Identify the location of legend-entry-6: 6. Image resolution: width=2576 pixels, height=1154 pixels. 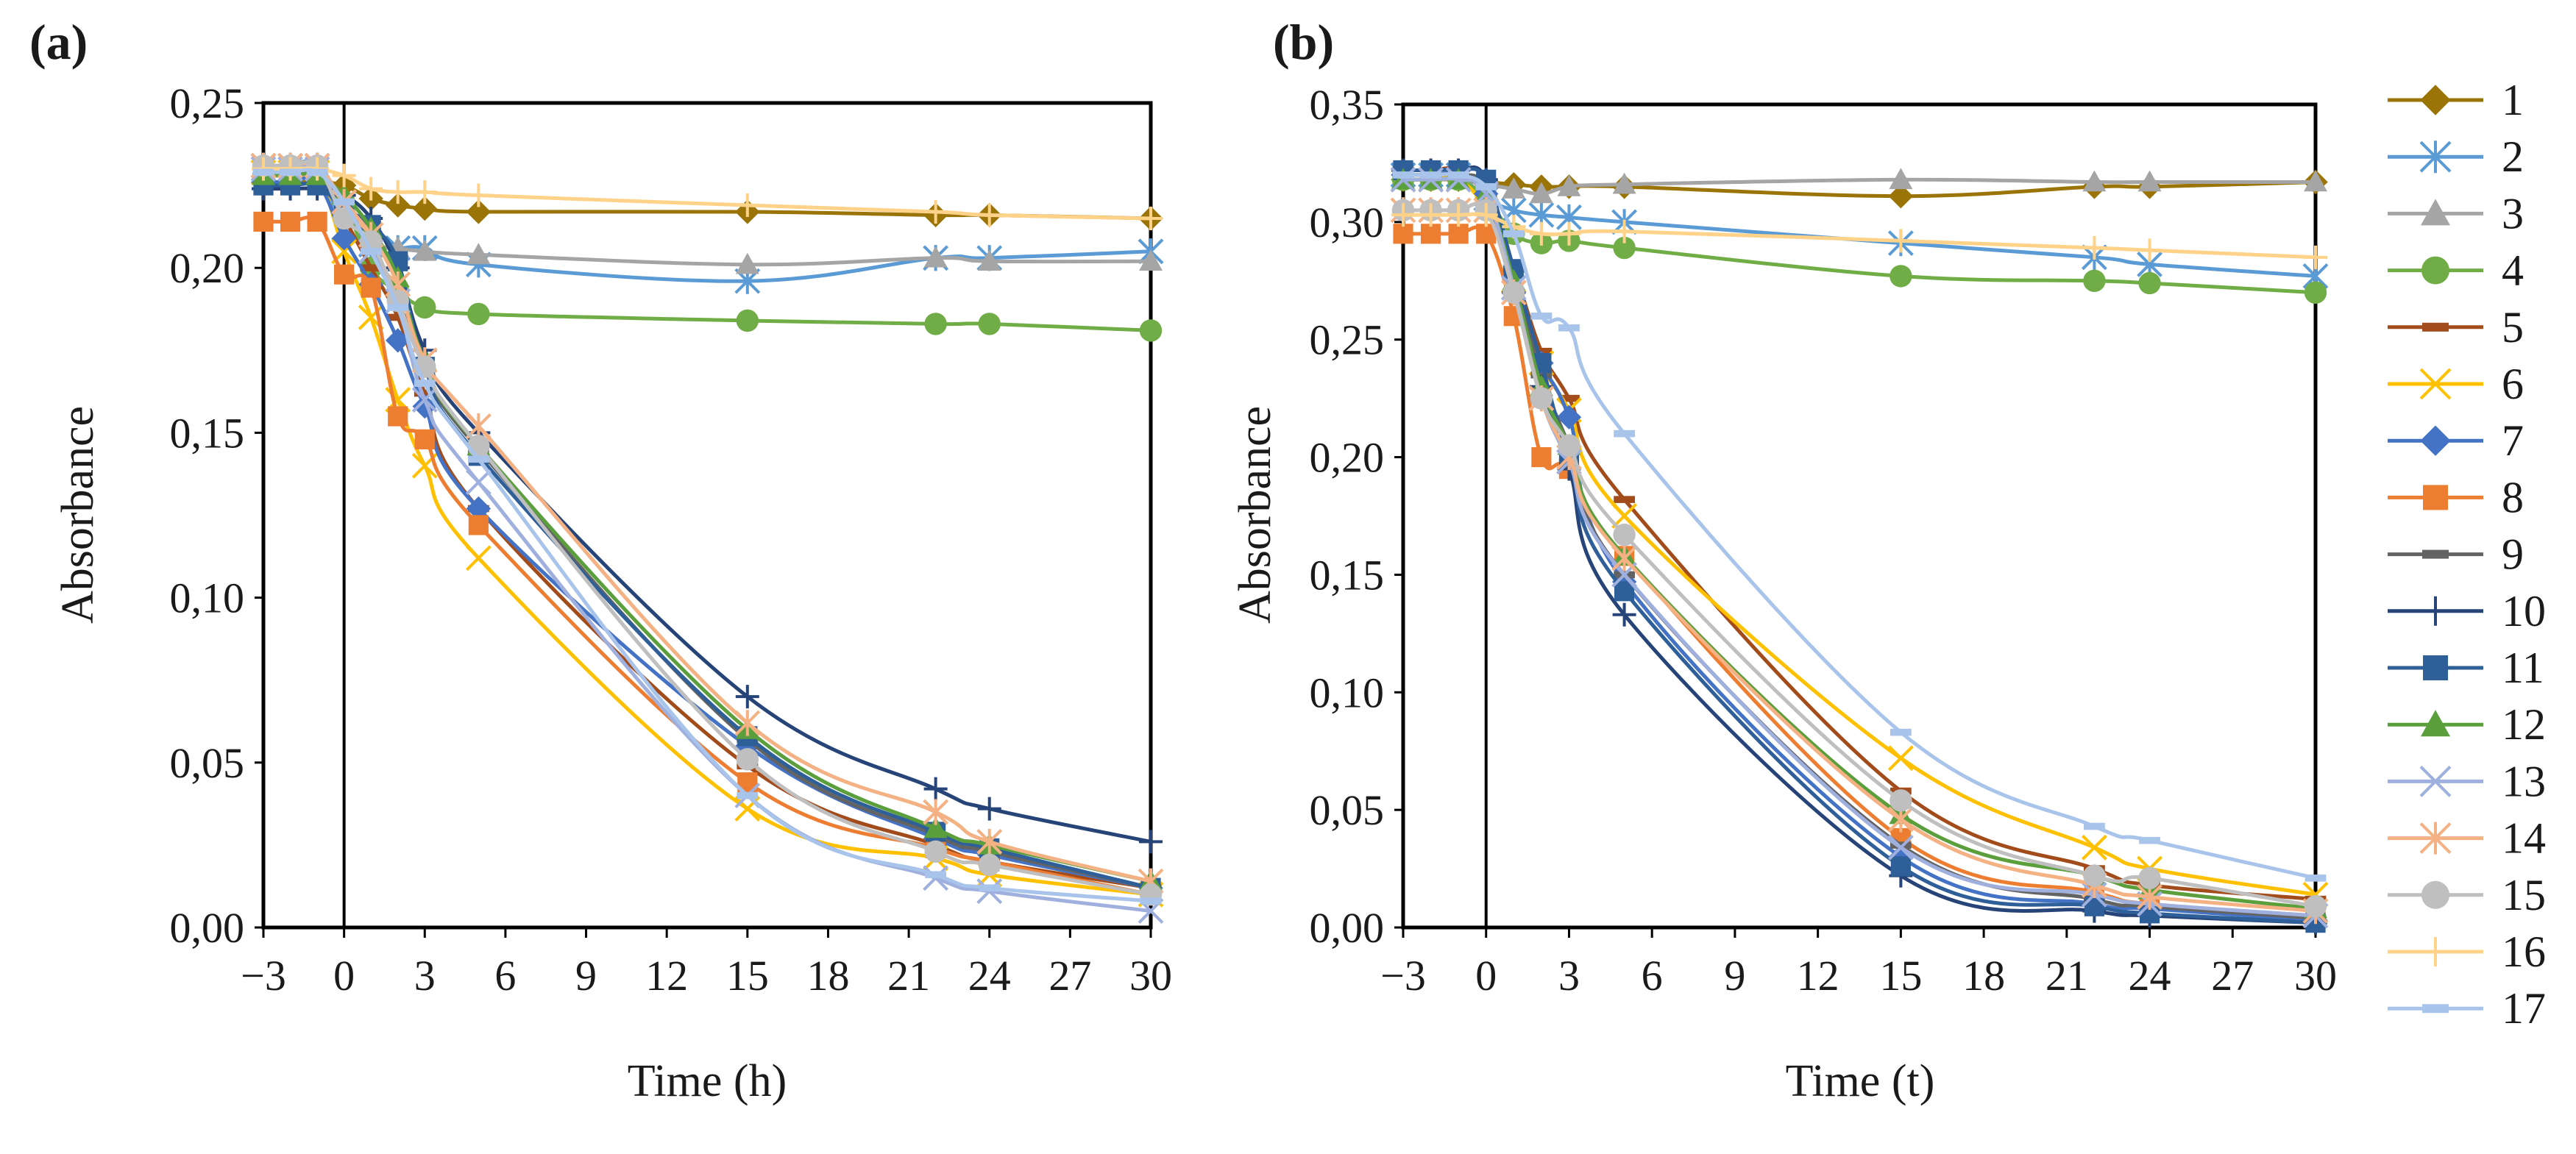
(2456, 384).